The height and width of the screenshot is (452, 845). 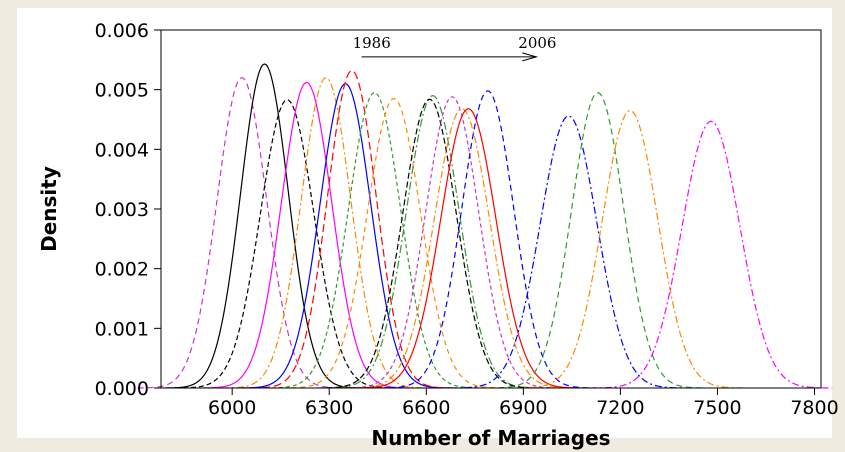 What do you see at coordinates (329, 408) in the screenshot?
I see `x-tick-label: 6300` at bounding box center [329, 408].